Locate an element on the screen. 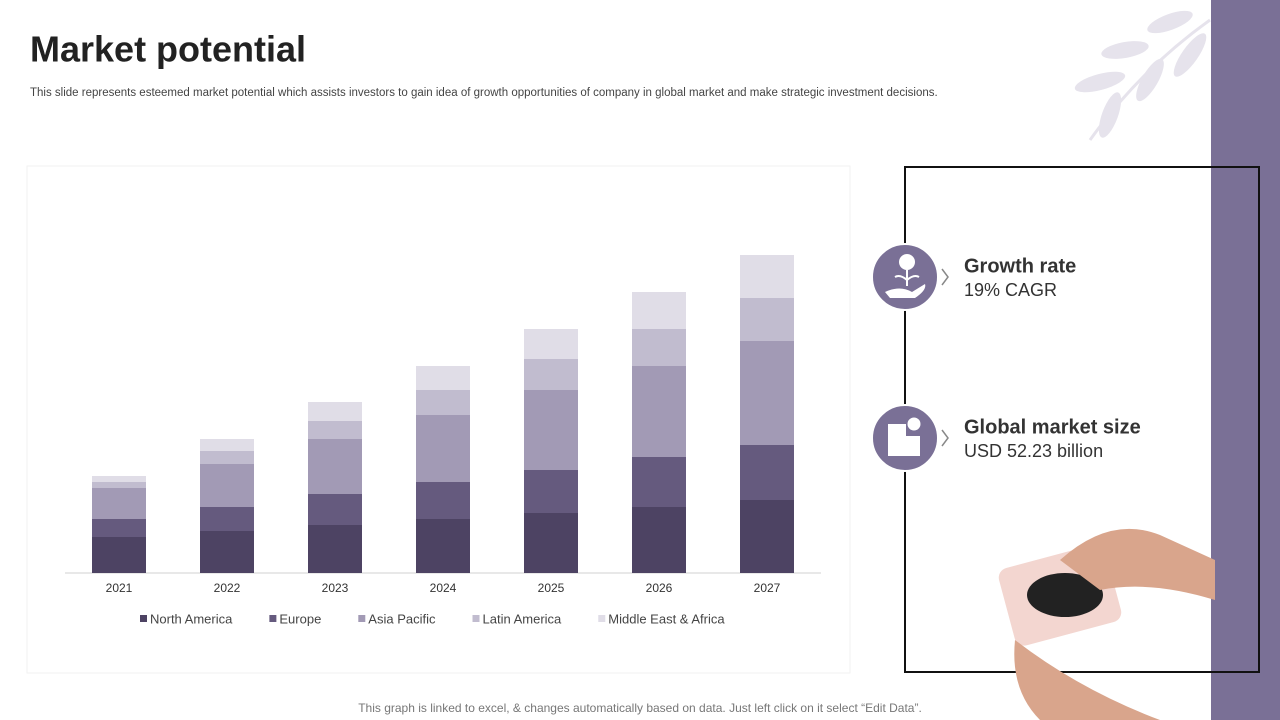 Image resolution: width=1280 pixels, height=720 pixels. x-tick-label: 2022 is located at coordinates (227, 588).